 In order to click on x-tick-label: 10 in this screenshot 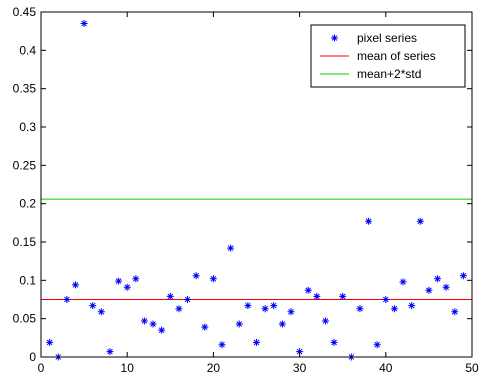, I will do `click(128, 368)`.